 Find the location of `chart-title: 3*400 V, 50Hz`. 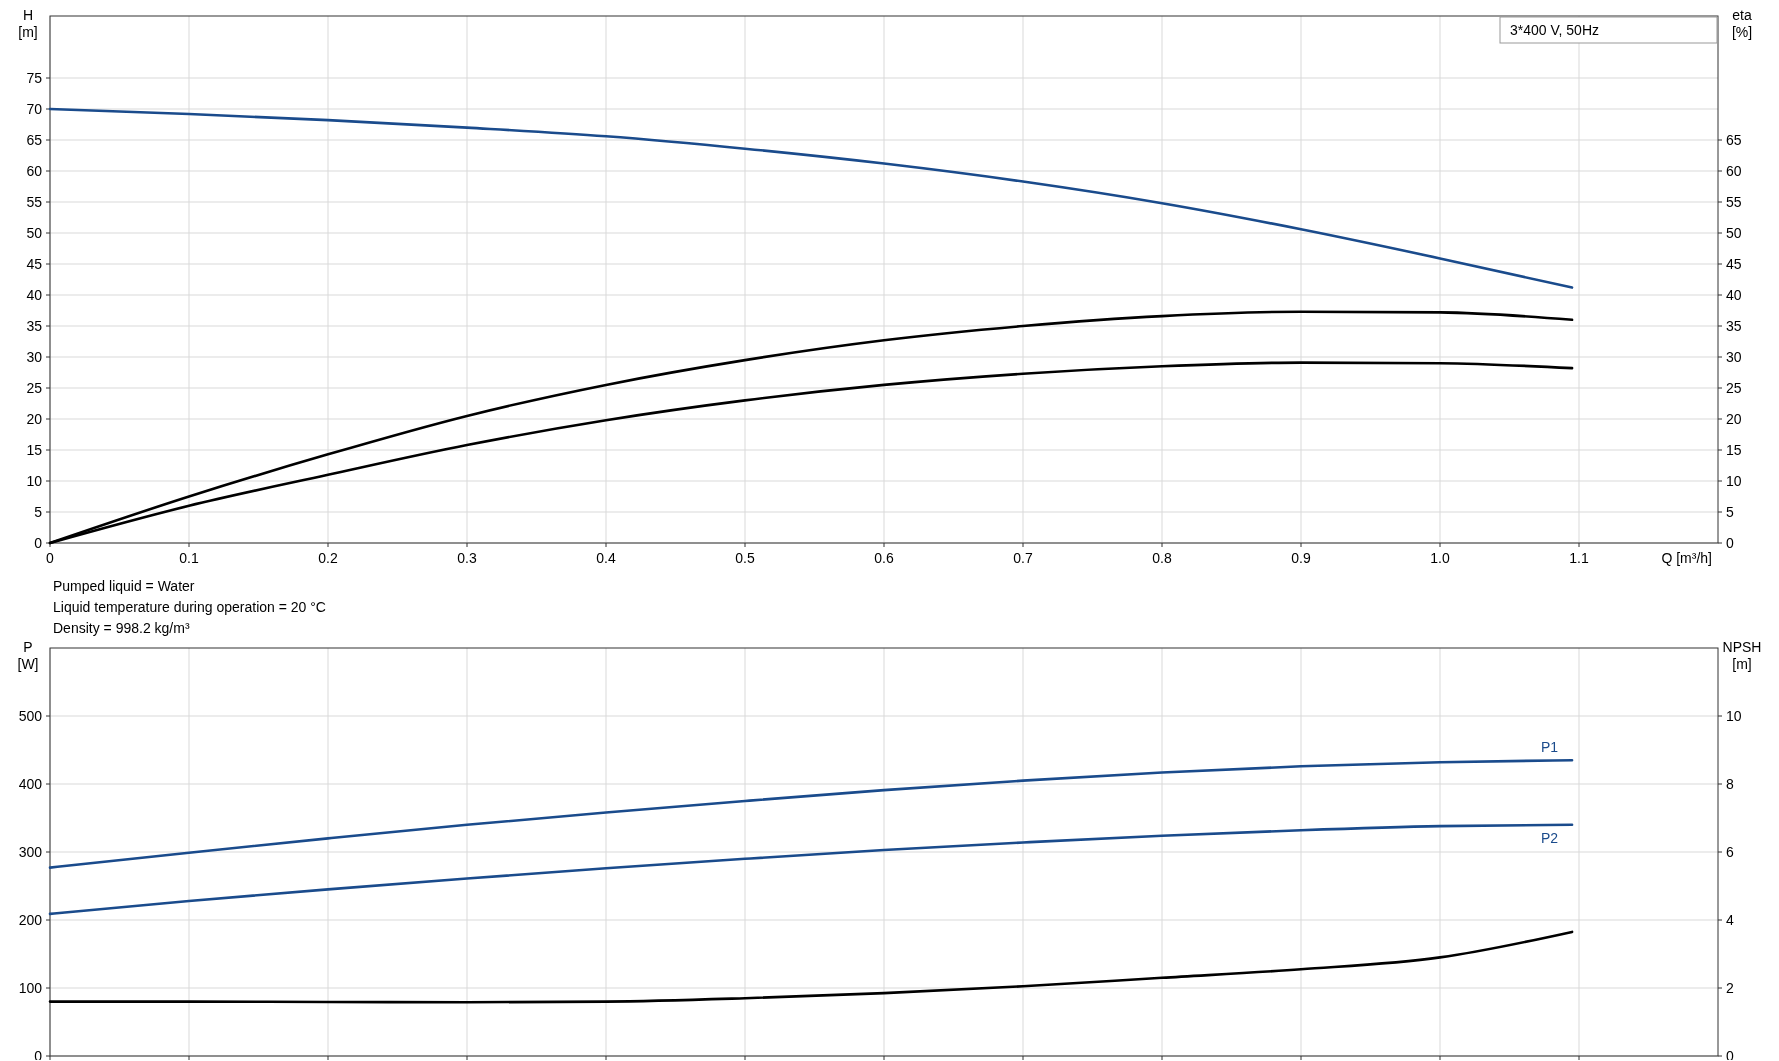

chart-title: 3*400 V, 50Hz is located at coordinates (1554, 30).